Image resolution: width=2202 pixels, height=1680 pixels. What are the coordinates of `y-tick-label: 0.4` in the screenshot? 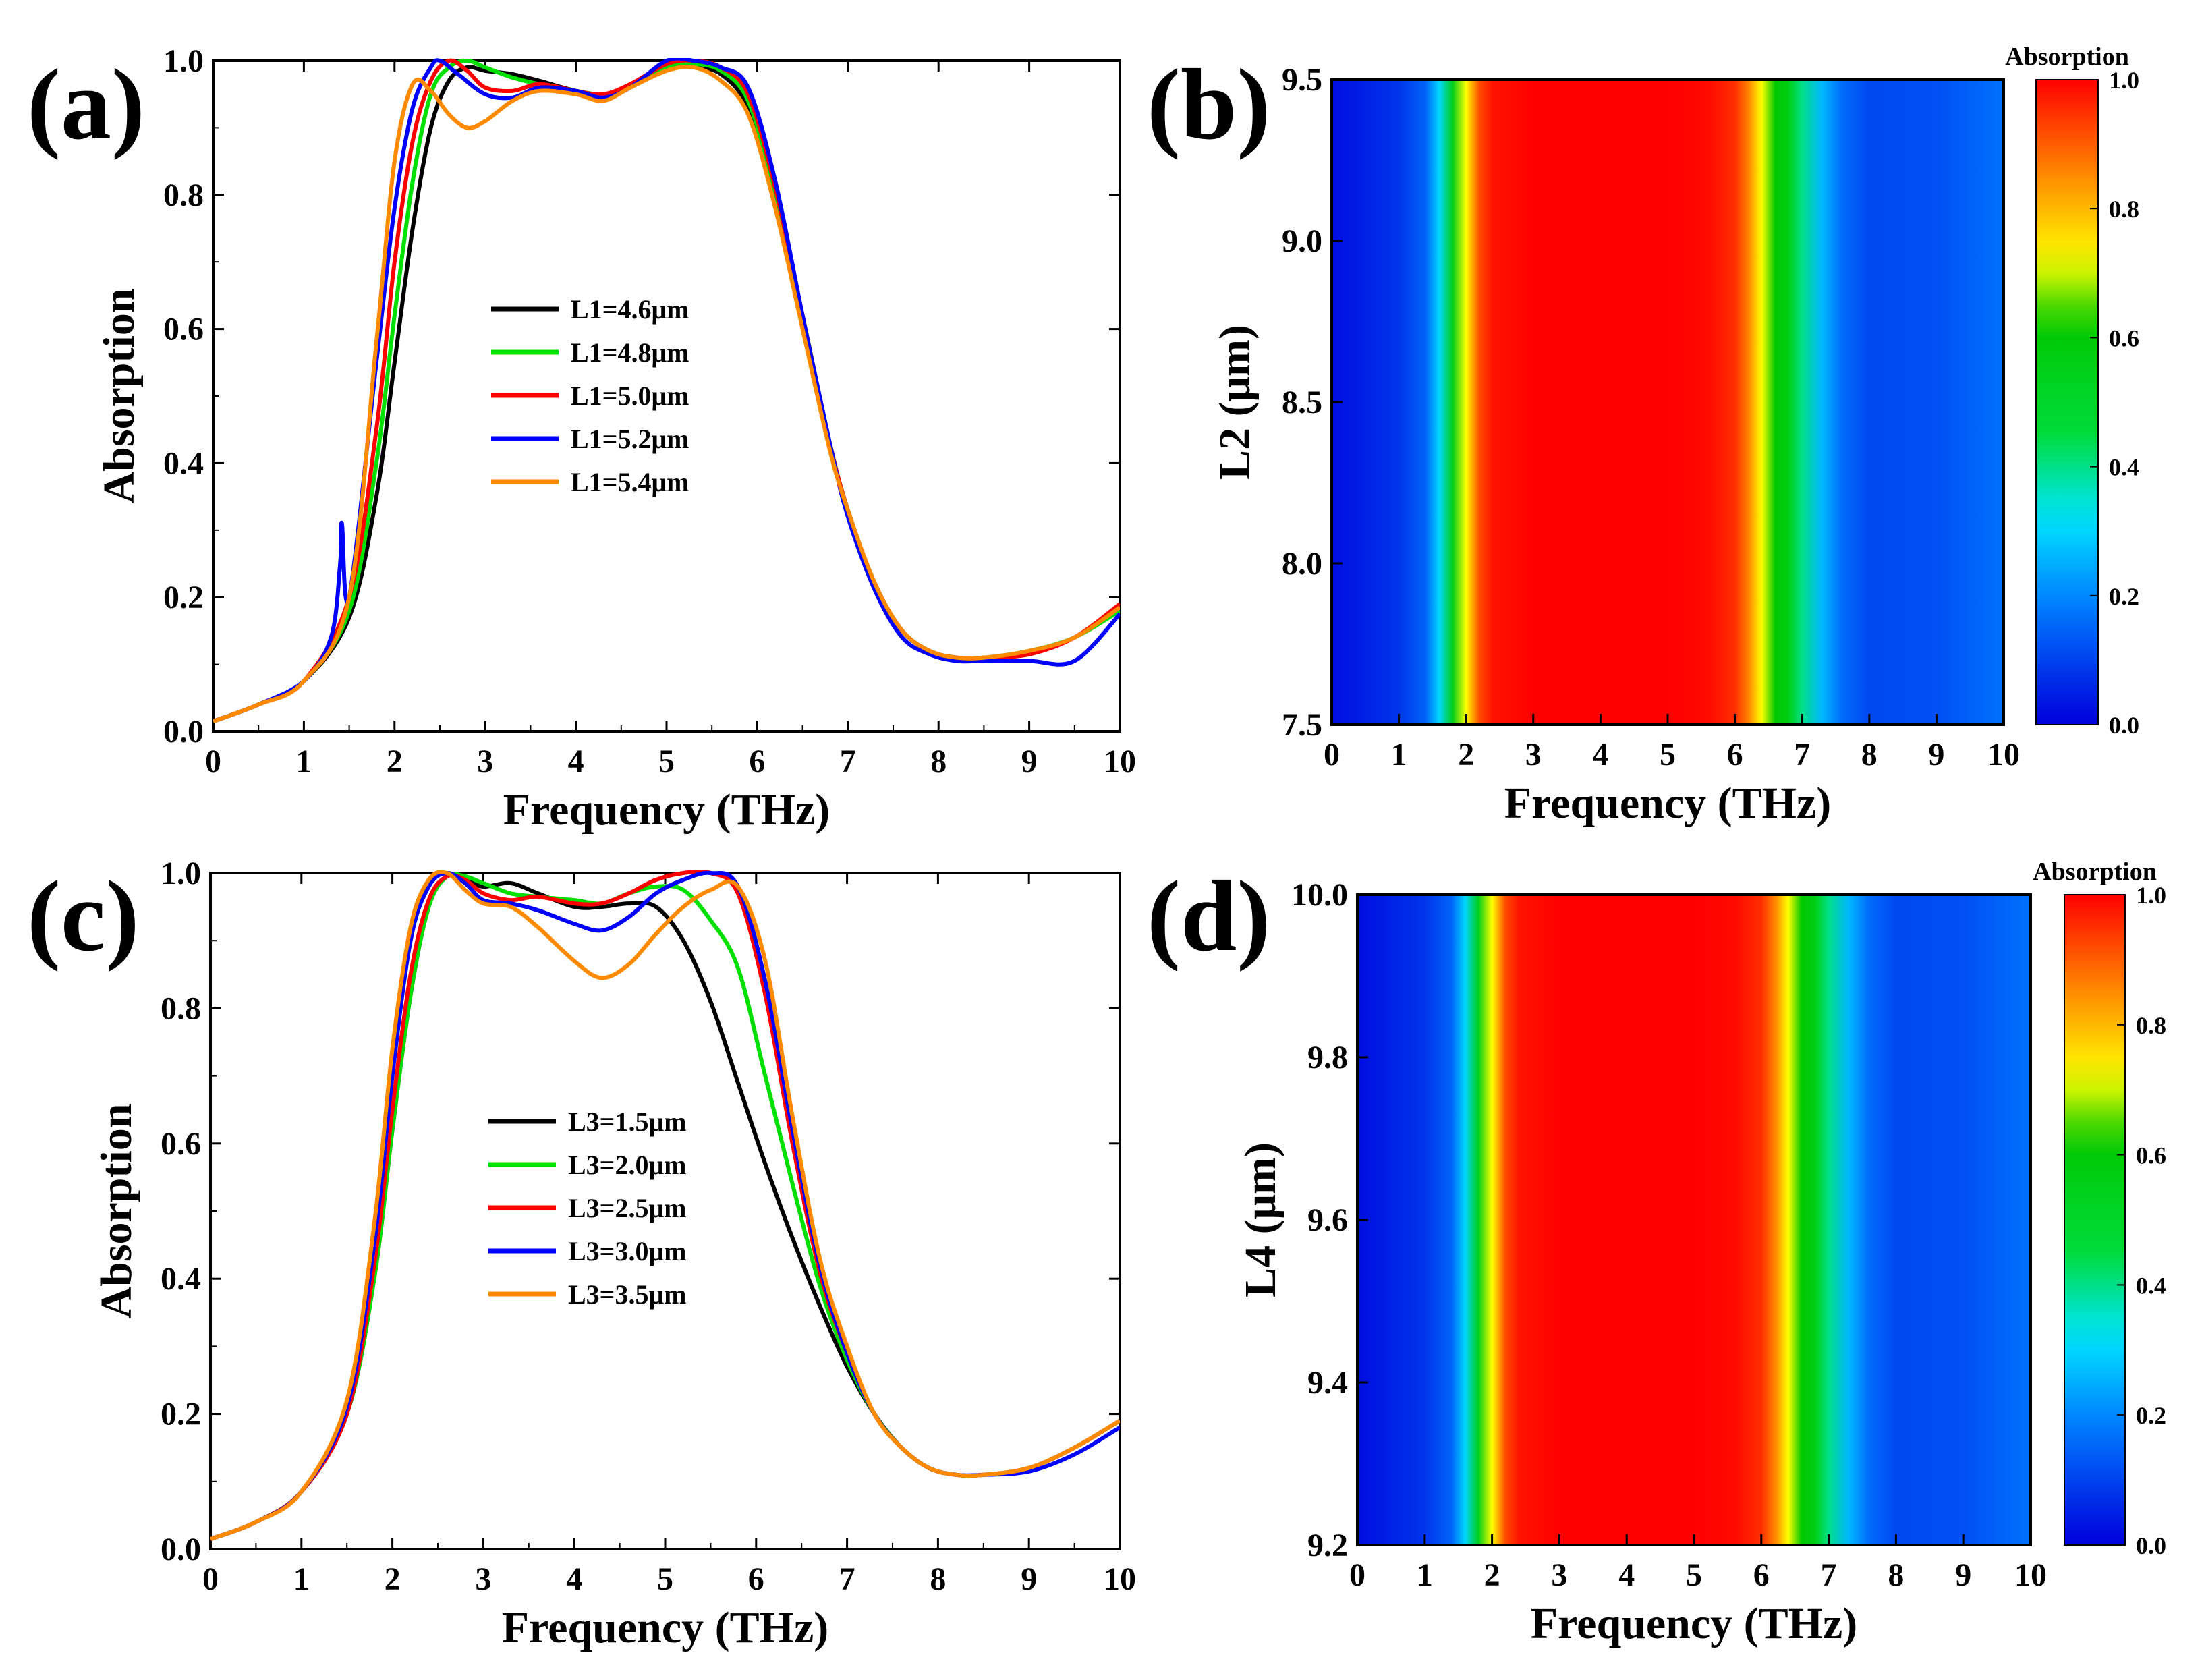 It's located at (181, 1279).